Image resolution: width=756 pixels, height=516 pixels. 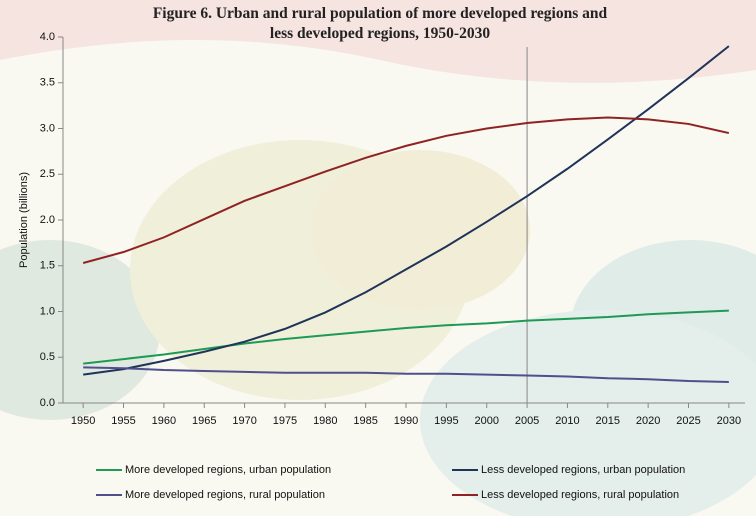 What do you see at coordinates (648, 421) in the screenshot?
I see `x-tick-label: 2020` at bounding box center [648, 421].